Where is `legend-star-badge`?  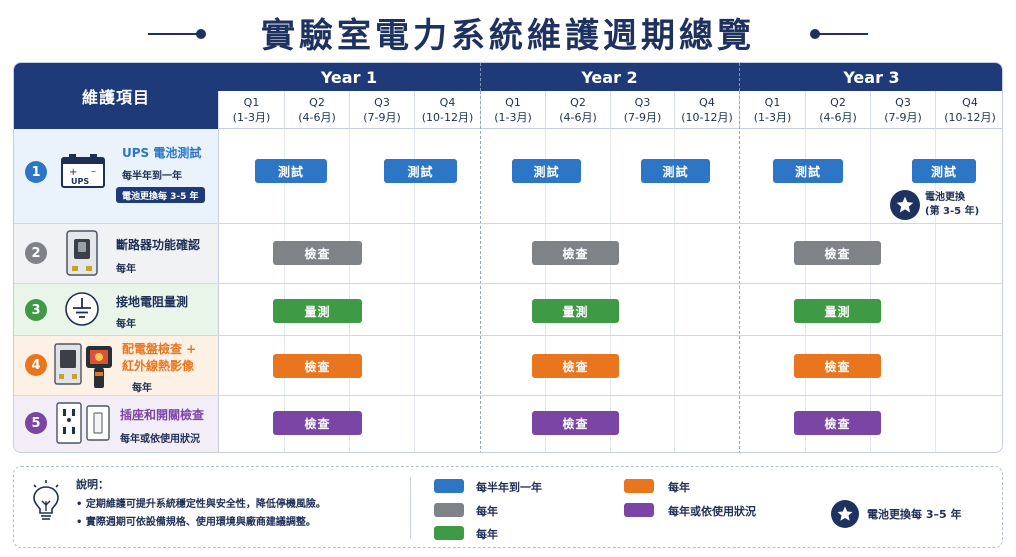 legend-star-badge is located at coordinates (845, 514).